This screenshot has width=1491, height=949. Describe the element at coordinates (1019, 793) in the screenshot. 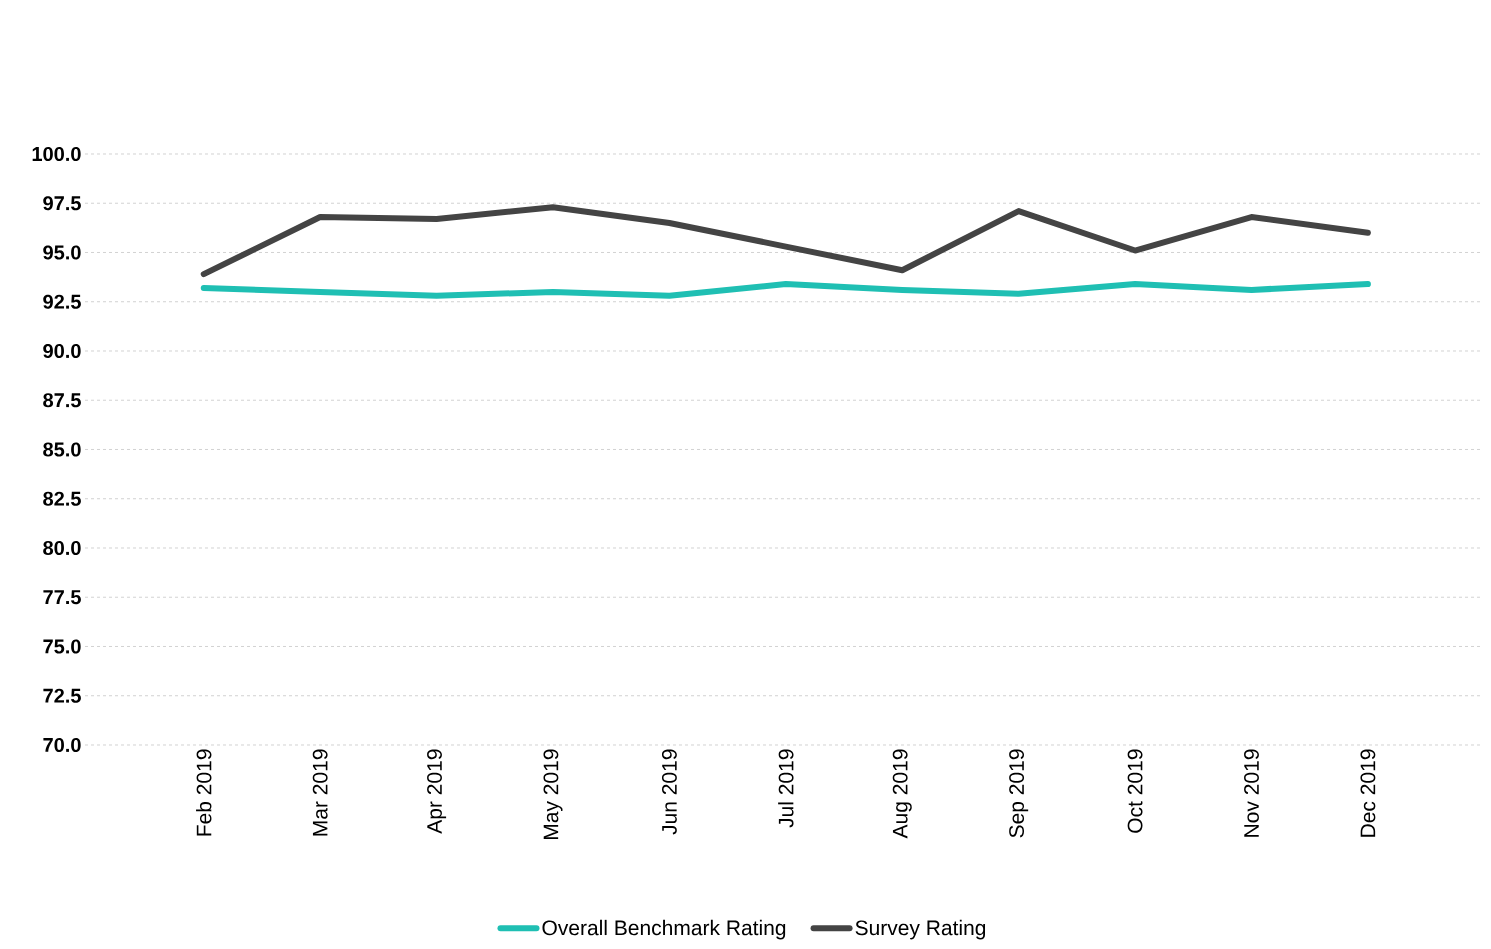

I see `x-tick-label: Sep 2019` at that location.